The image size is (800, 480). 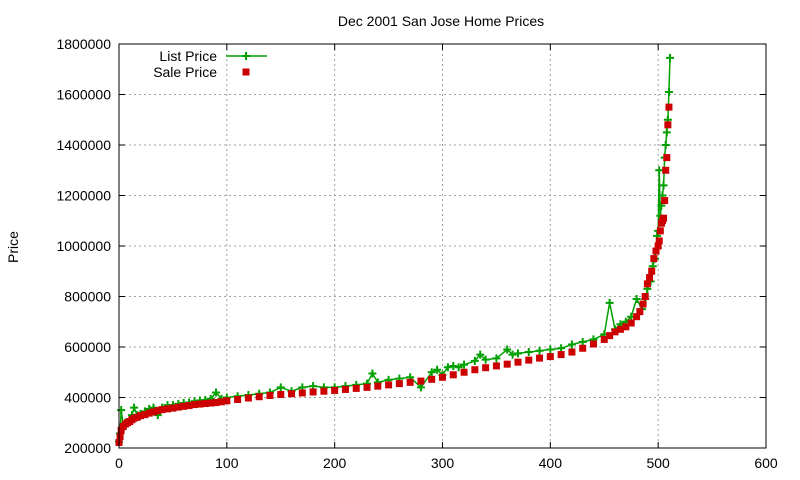 I want to click on x-tick-label: 400, so click(x=551, y=463).